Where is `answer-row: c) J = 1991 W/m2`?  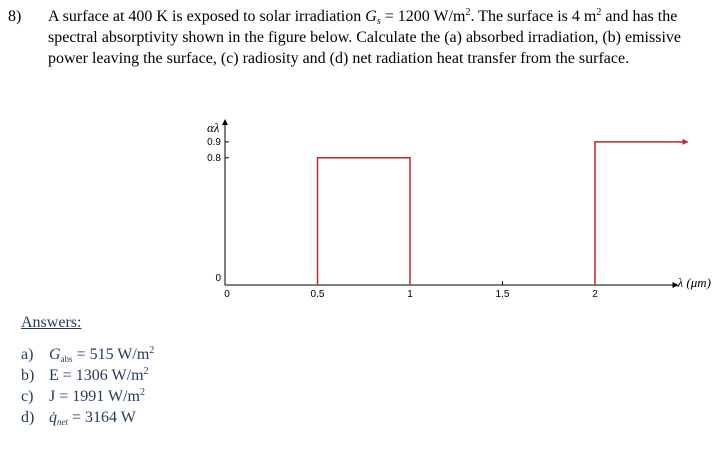
answer-row: c) J = 1991 W/m2 is located at coordinates (87, 396).